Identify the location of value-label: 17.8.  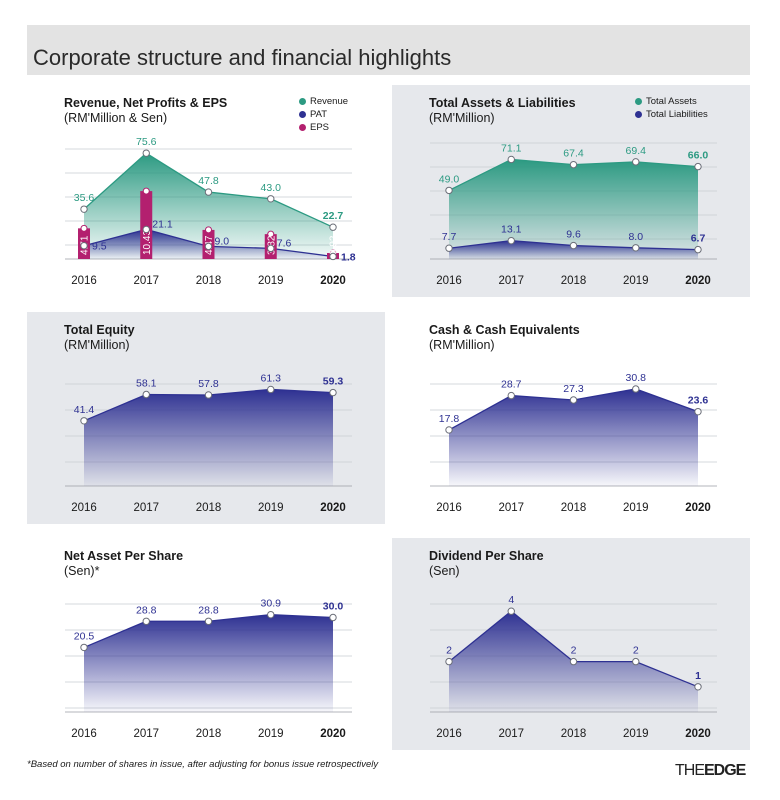
(449, 419).